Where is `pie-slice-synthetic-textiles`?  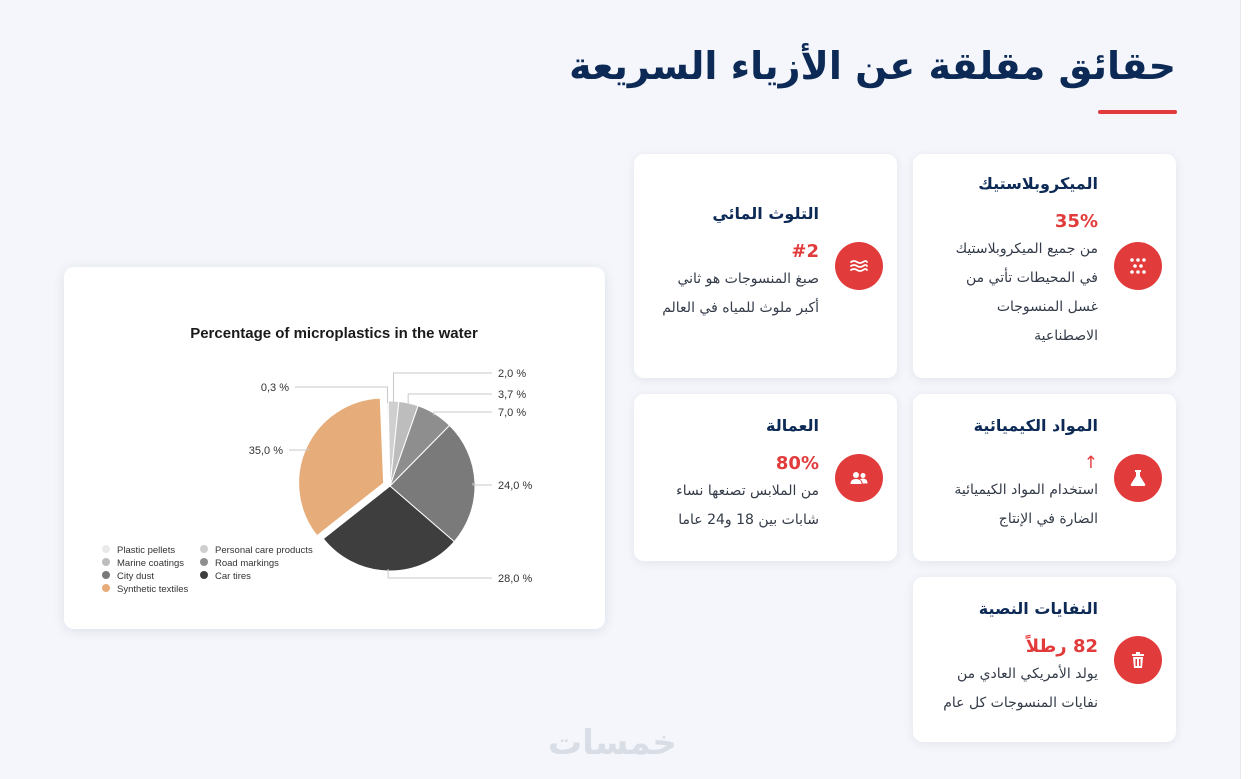
pie-slice-synthetic-textiles is located at coordinates (341, 467).